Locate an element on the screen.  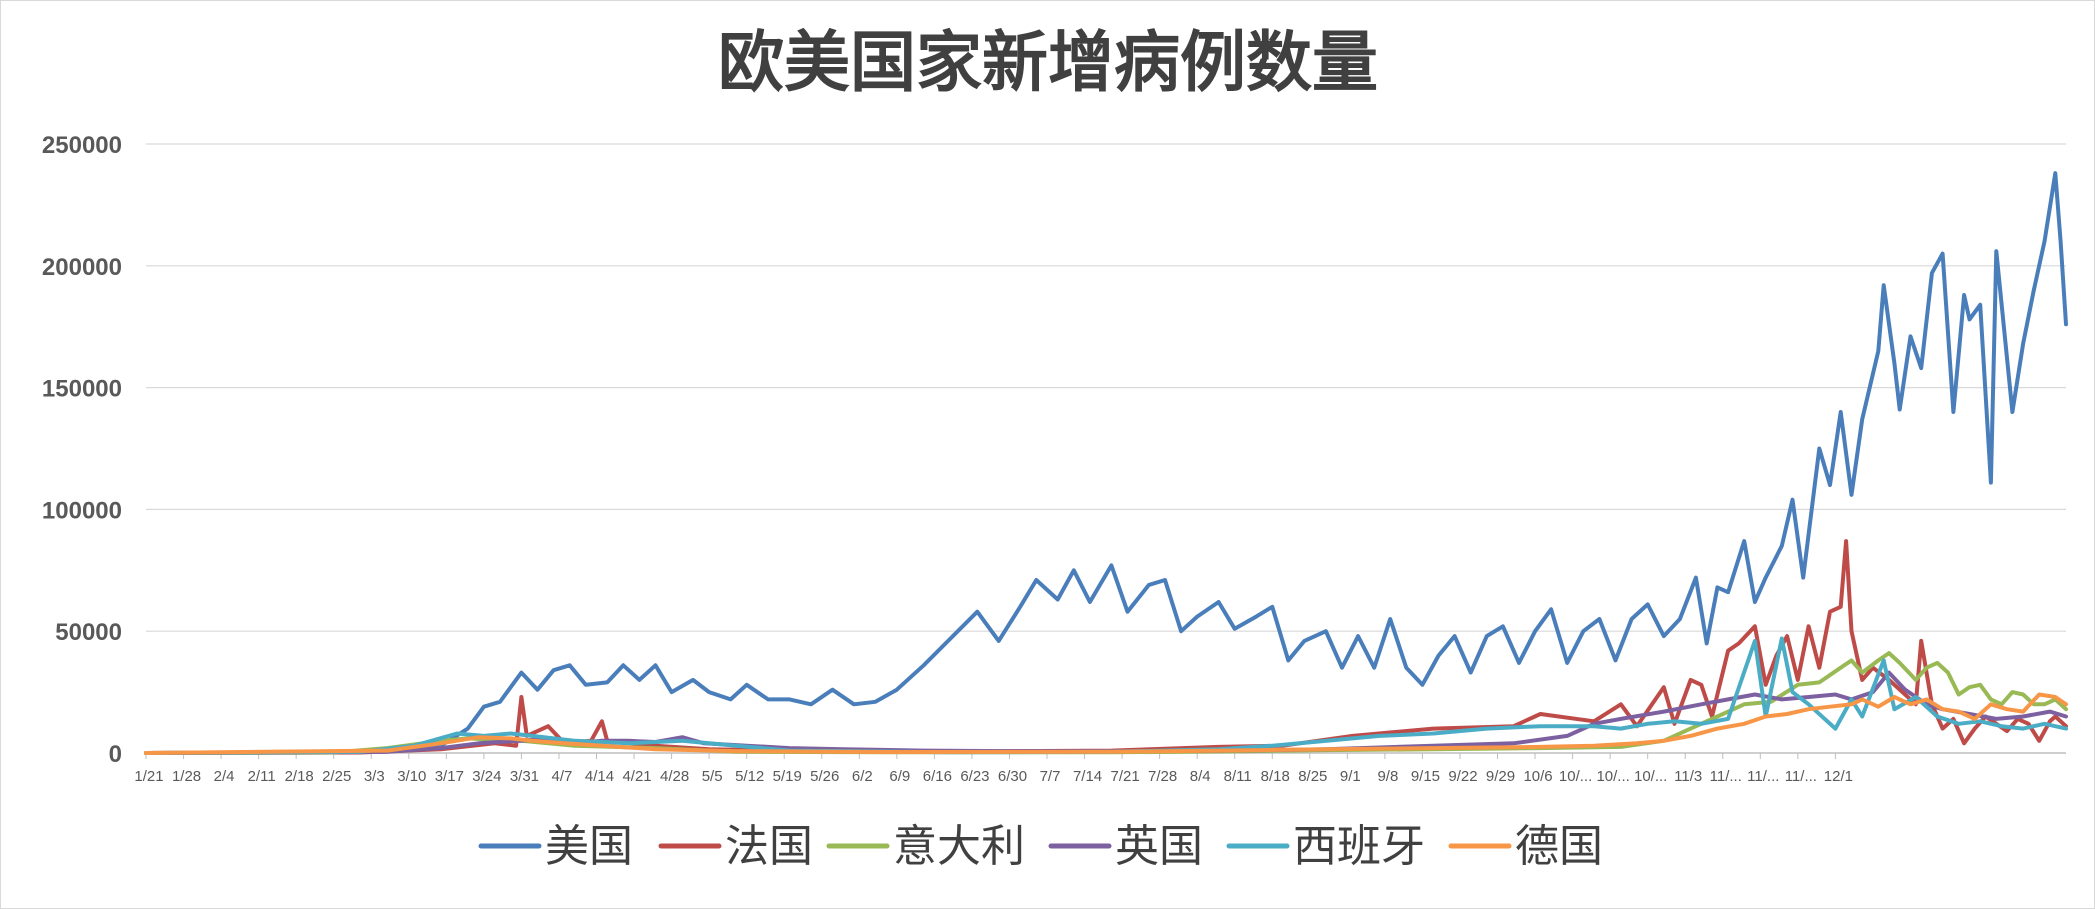
y-tick-label: 50000 is located at coordinates (88, 632).